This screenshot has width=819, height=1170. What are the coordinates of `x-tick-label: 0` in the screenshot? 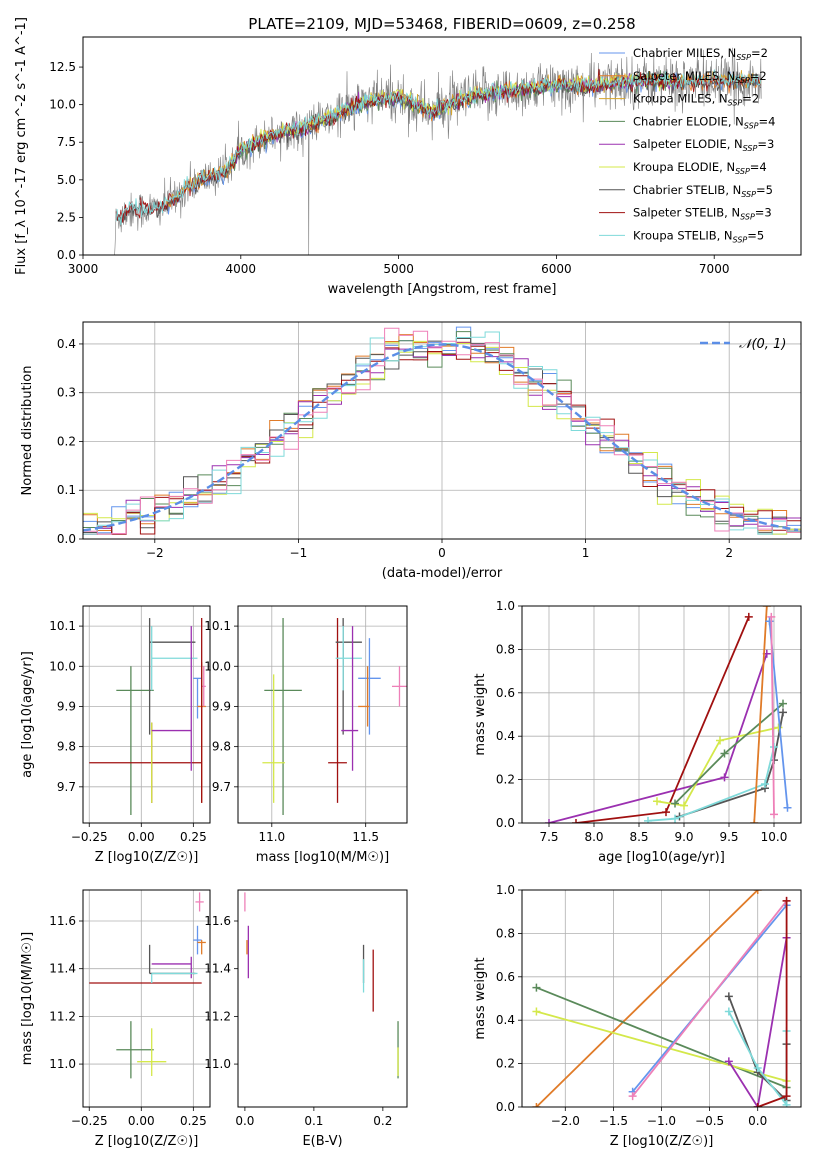 It's located at (442, 553).